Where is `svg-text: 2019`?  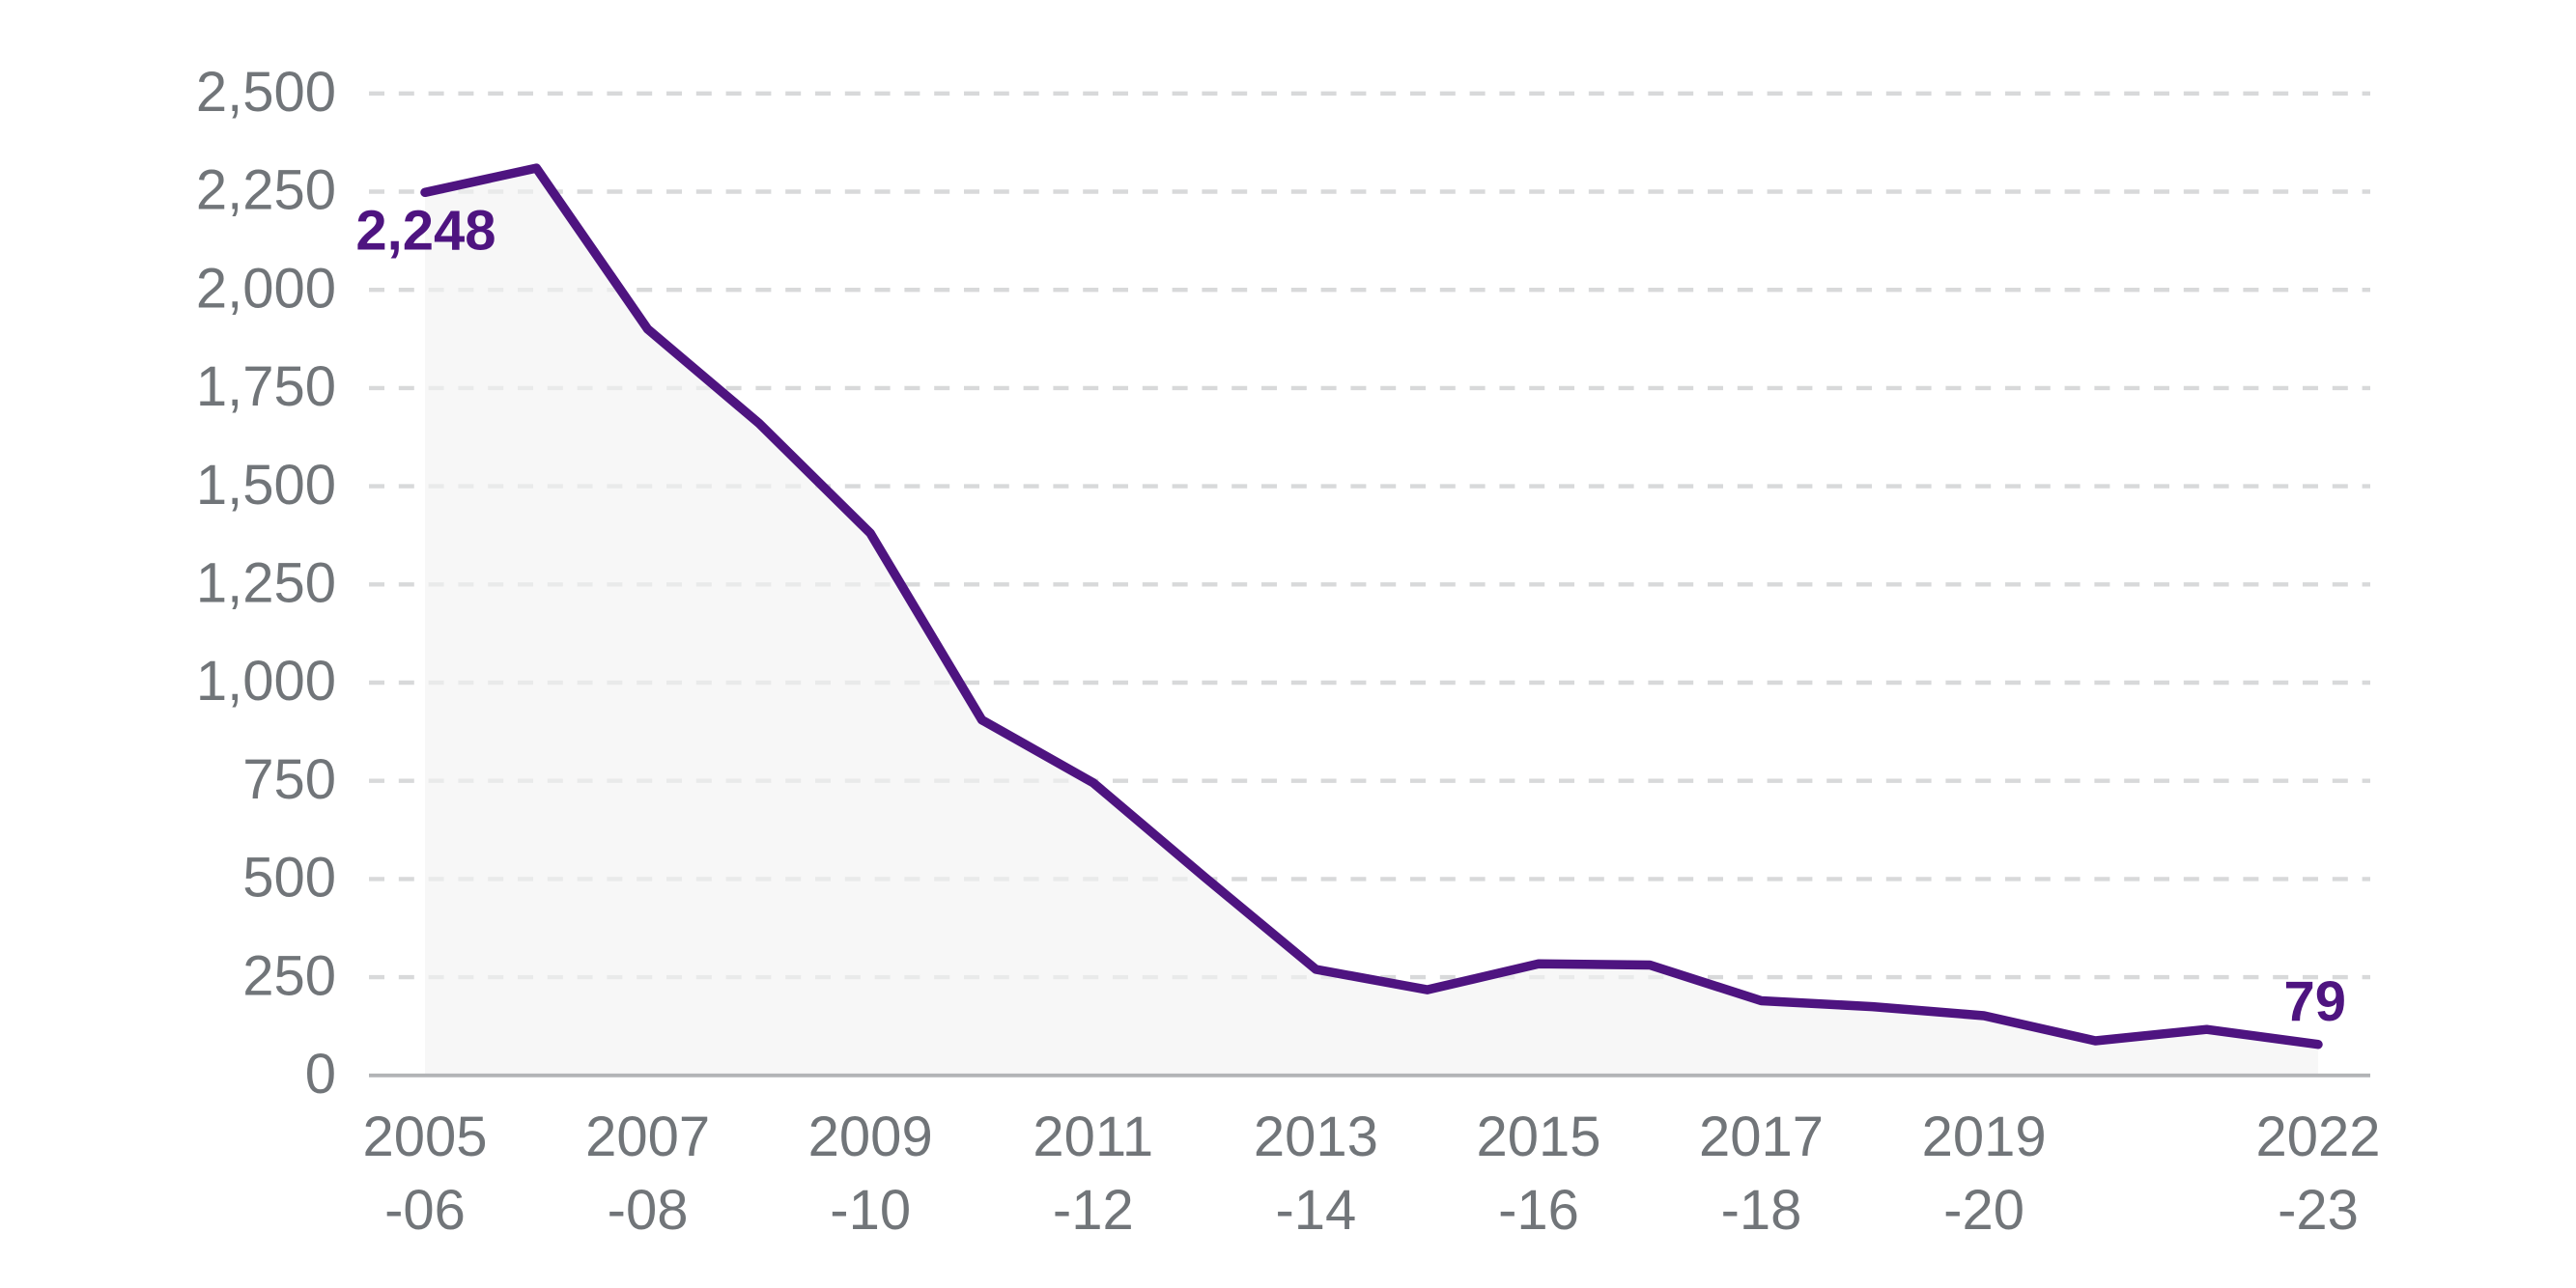
svg-text: 2019 is located at coordinates (1984, 1137).